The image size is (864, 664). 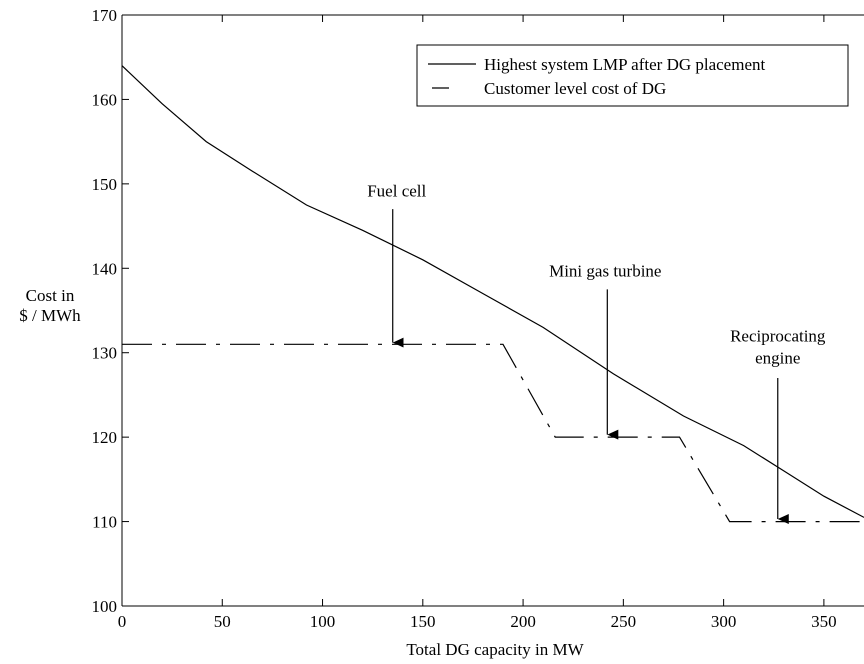 I want to click on y-tick-label: 130, so click(x=105, y=353).